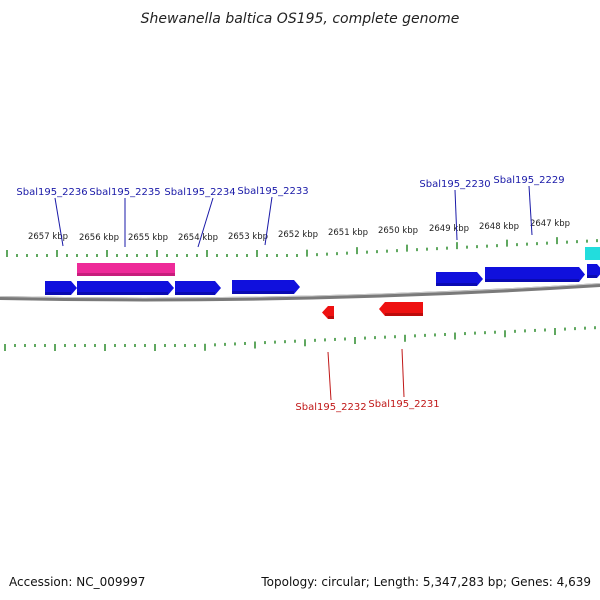  I want to click on gene-partial-right, so click(593, 271).